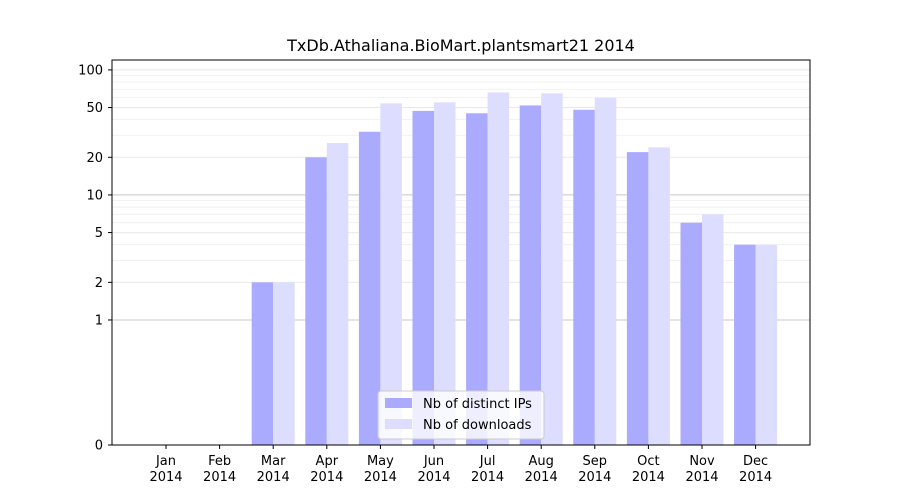 Image resolution: width=900 pixels, height=500 pixels. What do you see at coordinates (380, 469) in the screenshot?
I see `x-tick-label: May 2014` at bounding box center [380, 469].